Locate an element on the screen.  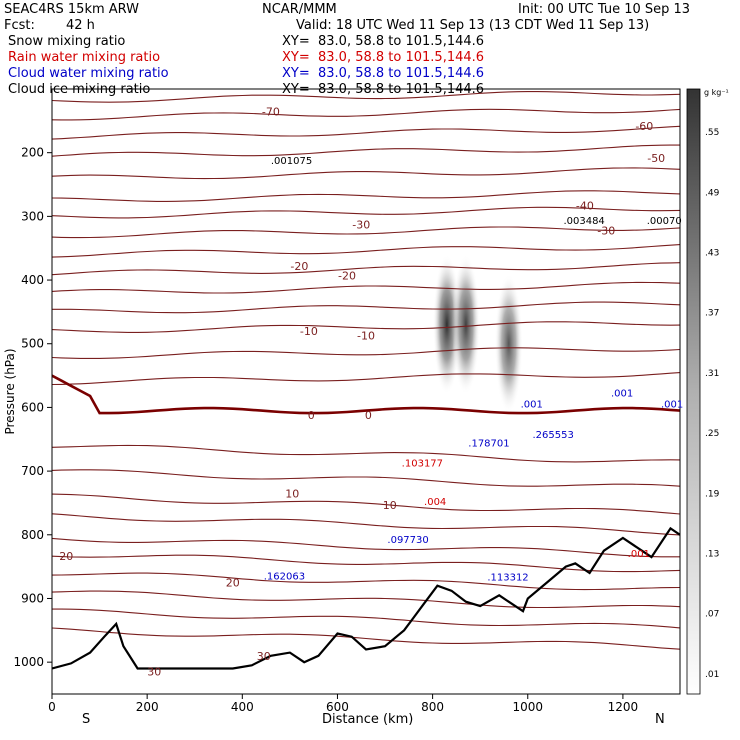
maximum-value-label: .003484 is located at coordinates (583, 221).